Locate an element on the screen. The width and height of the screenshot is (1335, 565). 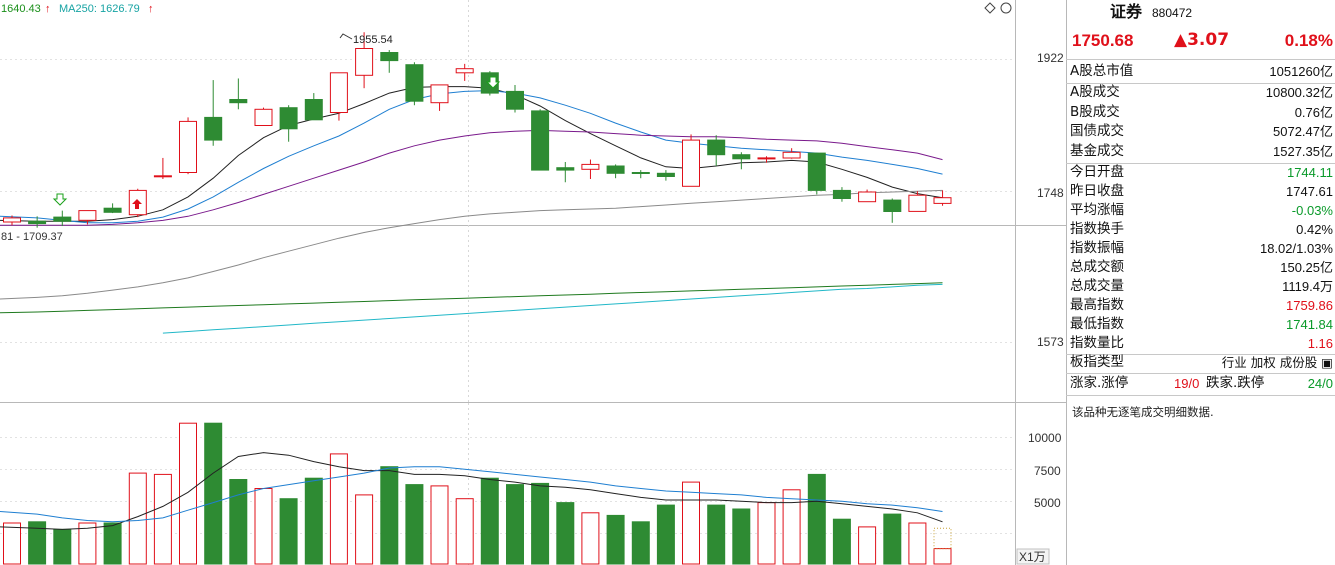
fall-label: 跌家.跌停 is located at coordinates (1235, 383).